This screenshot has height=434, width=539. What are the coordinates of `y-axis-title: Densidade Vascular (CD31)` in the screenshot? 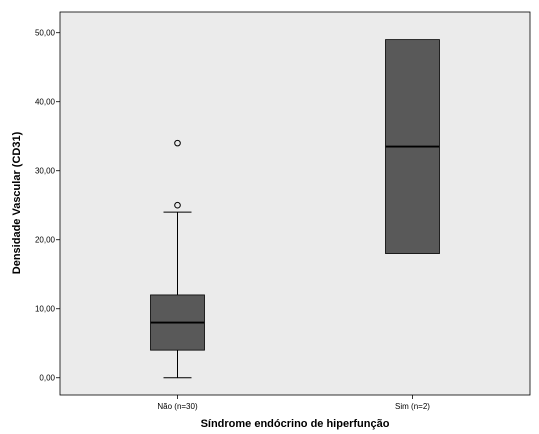 It's located at (17, 202).